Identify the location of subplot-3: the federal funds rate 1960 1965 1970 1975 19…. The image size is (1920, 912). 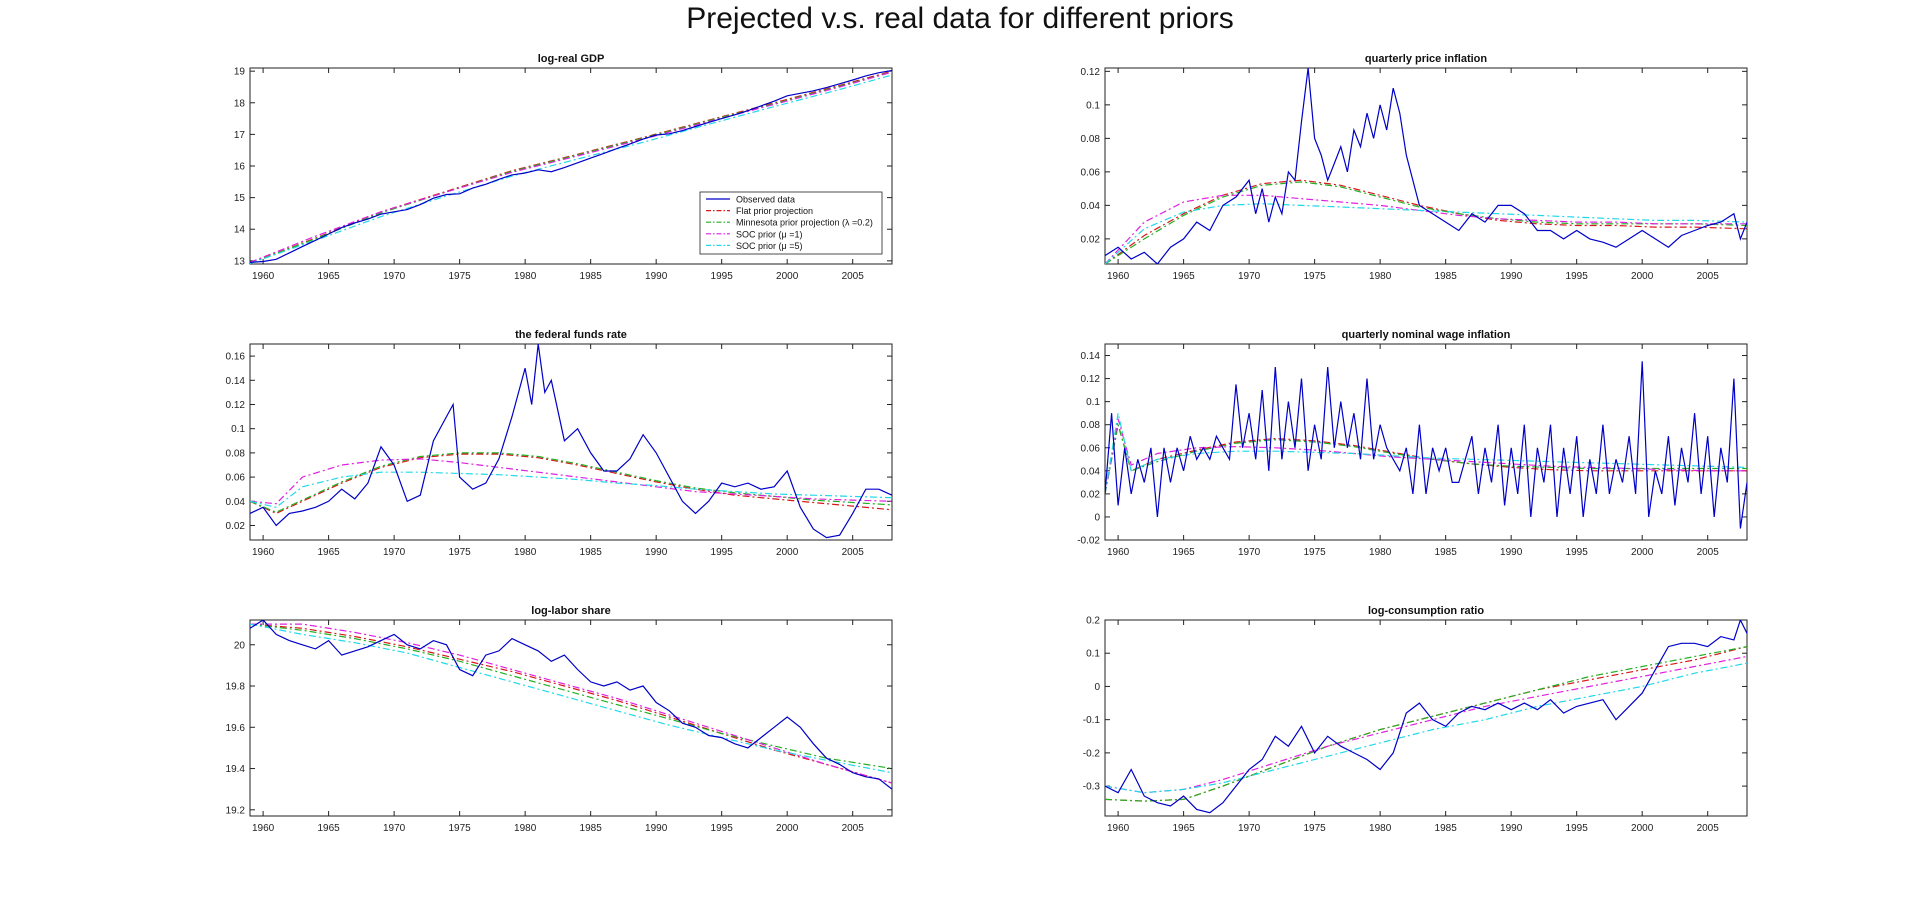
(559, 443).